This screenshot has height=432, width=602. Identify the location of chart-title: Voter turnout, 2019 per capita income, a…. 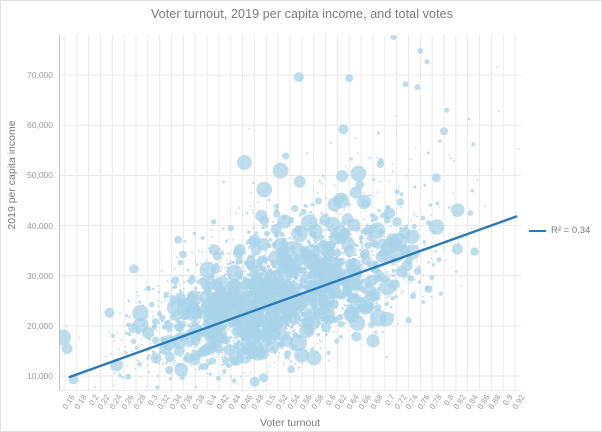
(302, 14).